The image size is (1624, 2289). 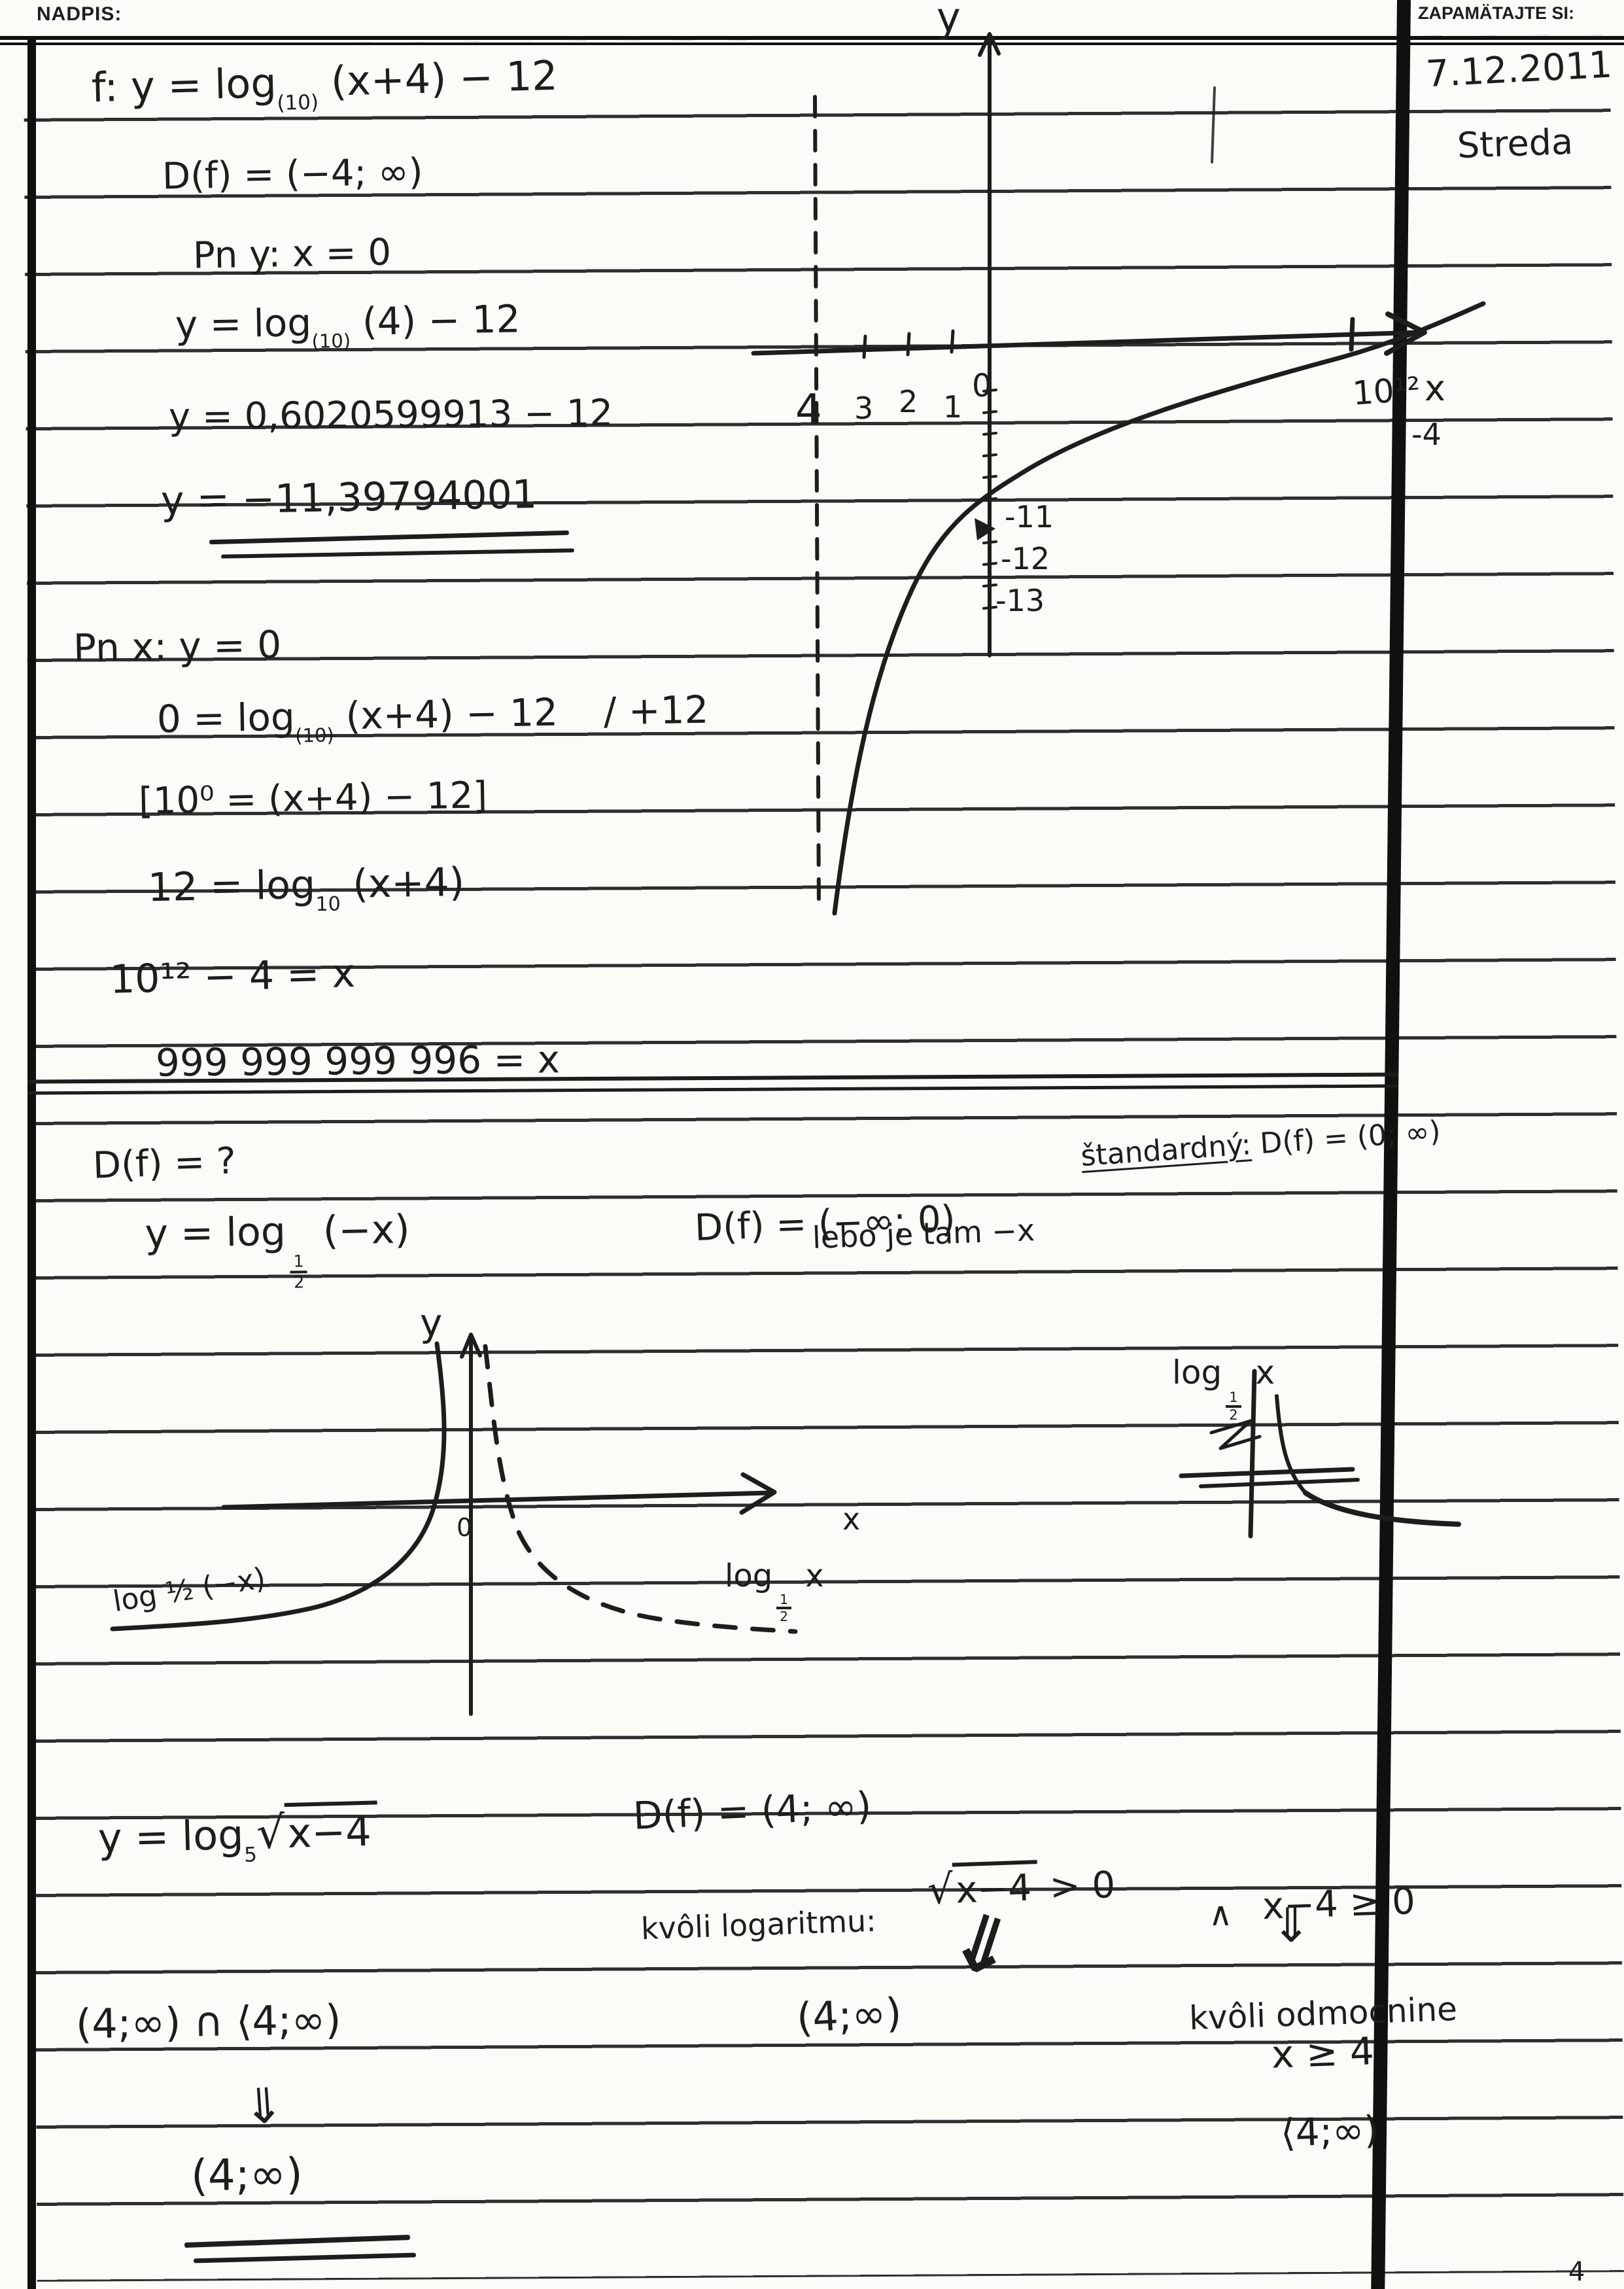 I want to click on header-zapamatajte-label: ZAPAMÄTAJTE SI:, so click(x=1496, y=13).